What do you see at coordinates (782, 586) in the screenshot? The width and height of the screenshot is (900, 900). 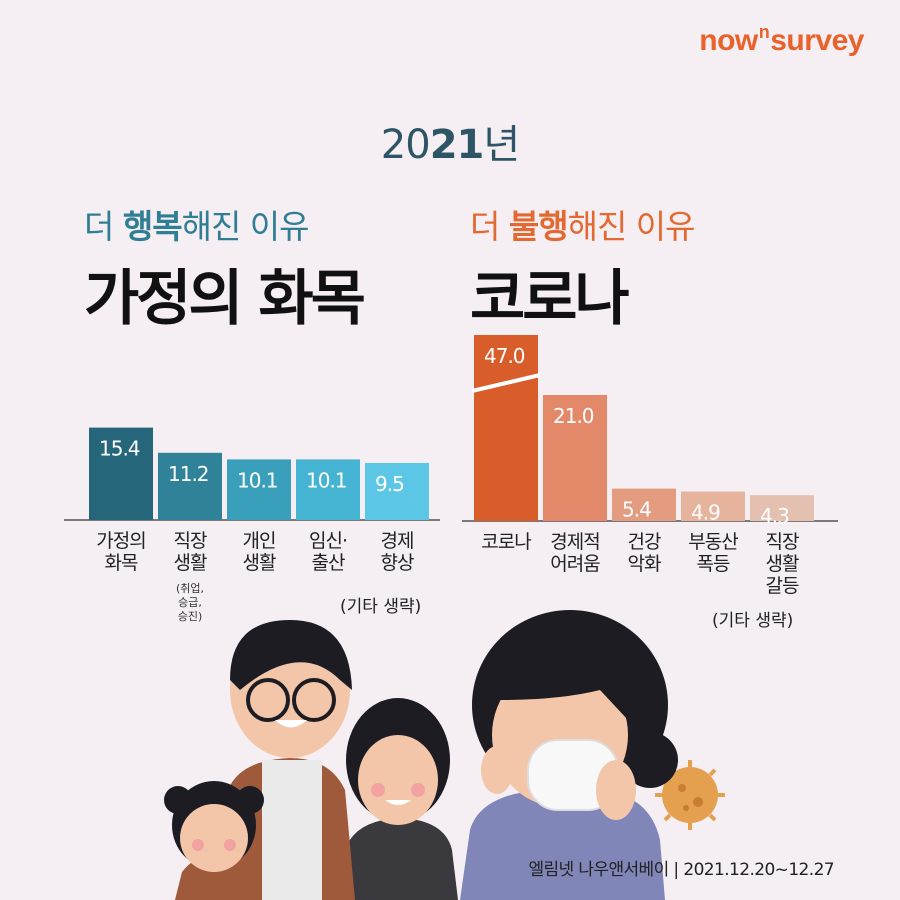 I see `category-label: 갈등` at bounding box center [782, 586].